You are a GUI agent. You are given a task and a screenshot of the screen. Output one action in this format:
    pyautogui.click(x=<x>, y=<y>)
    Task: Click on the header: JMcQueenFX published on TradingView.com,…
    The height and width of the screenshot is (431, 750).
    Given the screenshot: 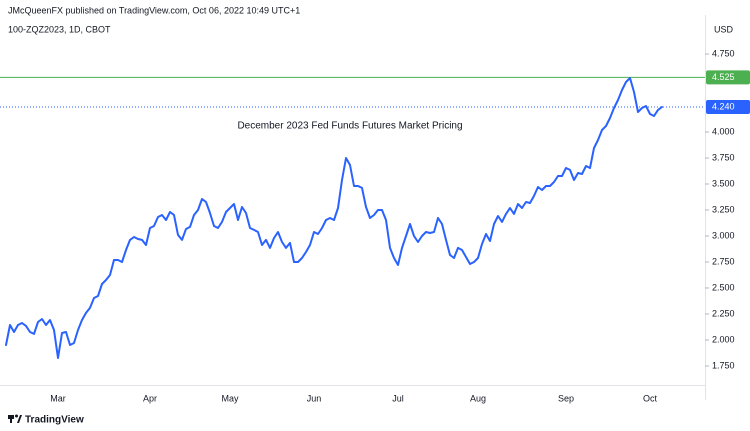 What is the action you would take?
    pyautogui.click(x=154, y=10)
    